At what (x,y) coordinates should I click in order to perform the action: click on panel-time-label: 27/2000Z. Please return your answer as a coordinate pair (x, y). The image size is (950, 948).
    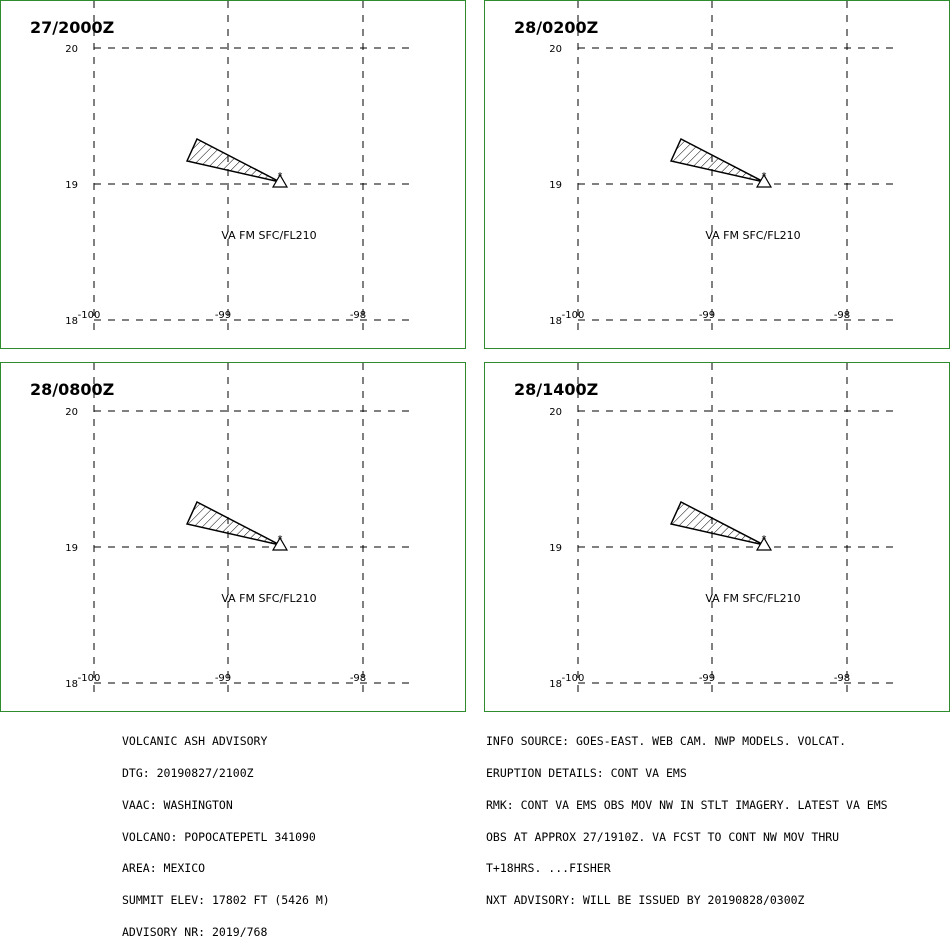
    Looking at the image, I should click on (72, 27).